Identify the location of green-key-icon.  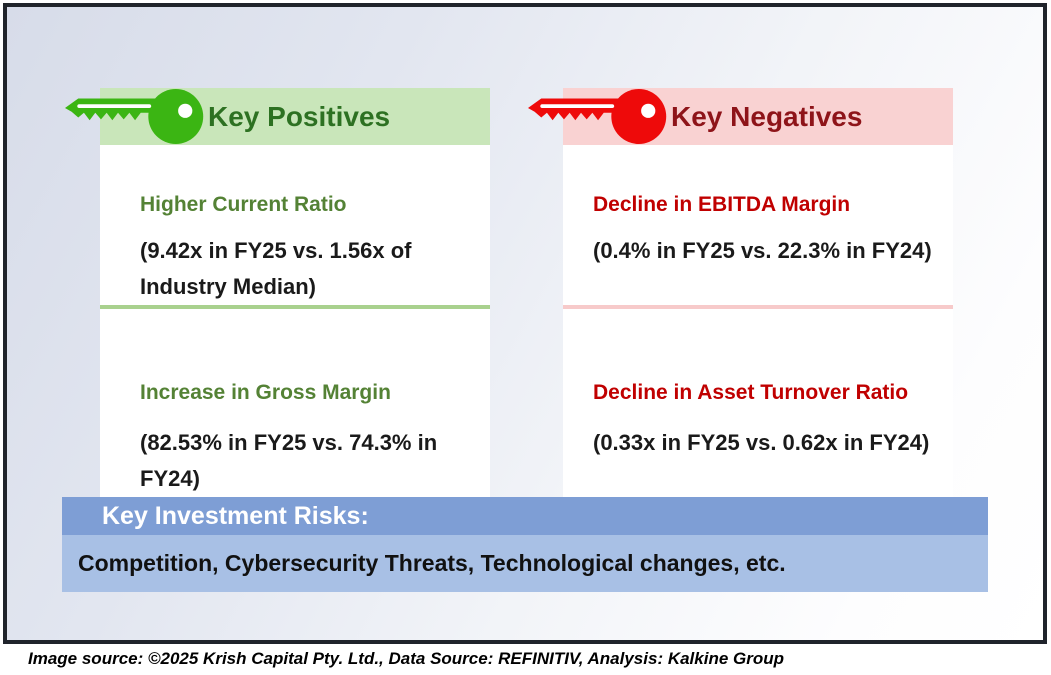
(134, 116).